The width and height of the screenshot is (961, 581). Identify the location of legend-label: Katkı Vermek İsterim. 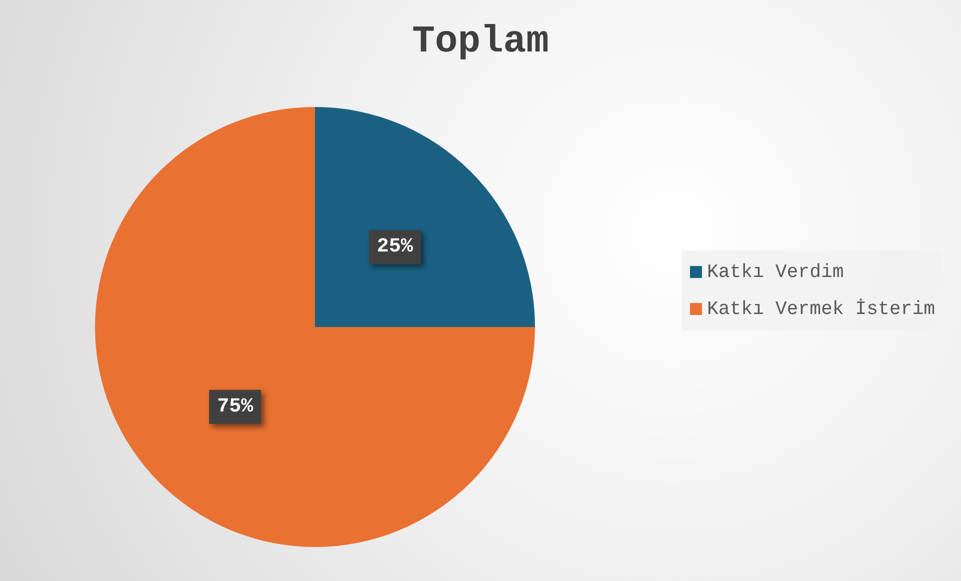
(821, 309).